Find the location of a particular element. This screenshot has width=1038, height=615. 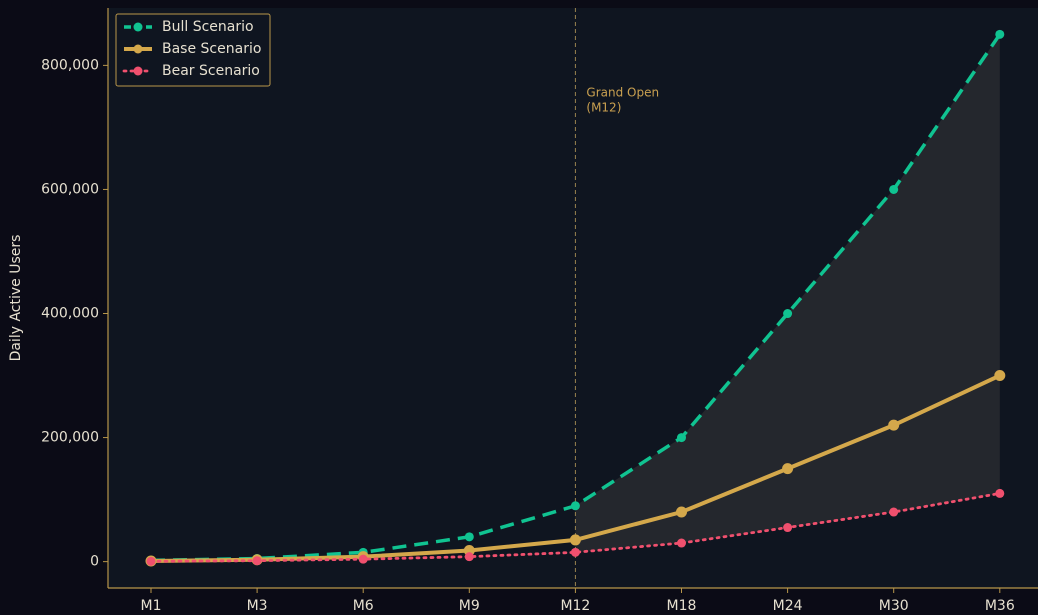

y-tick-label: 600,000 is located at coordinates (70, 189).